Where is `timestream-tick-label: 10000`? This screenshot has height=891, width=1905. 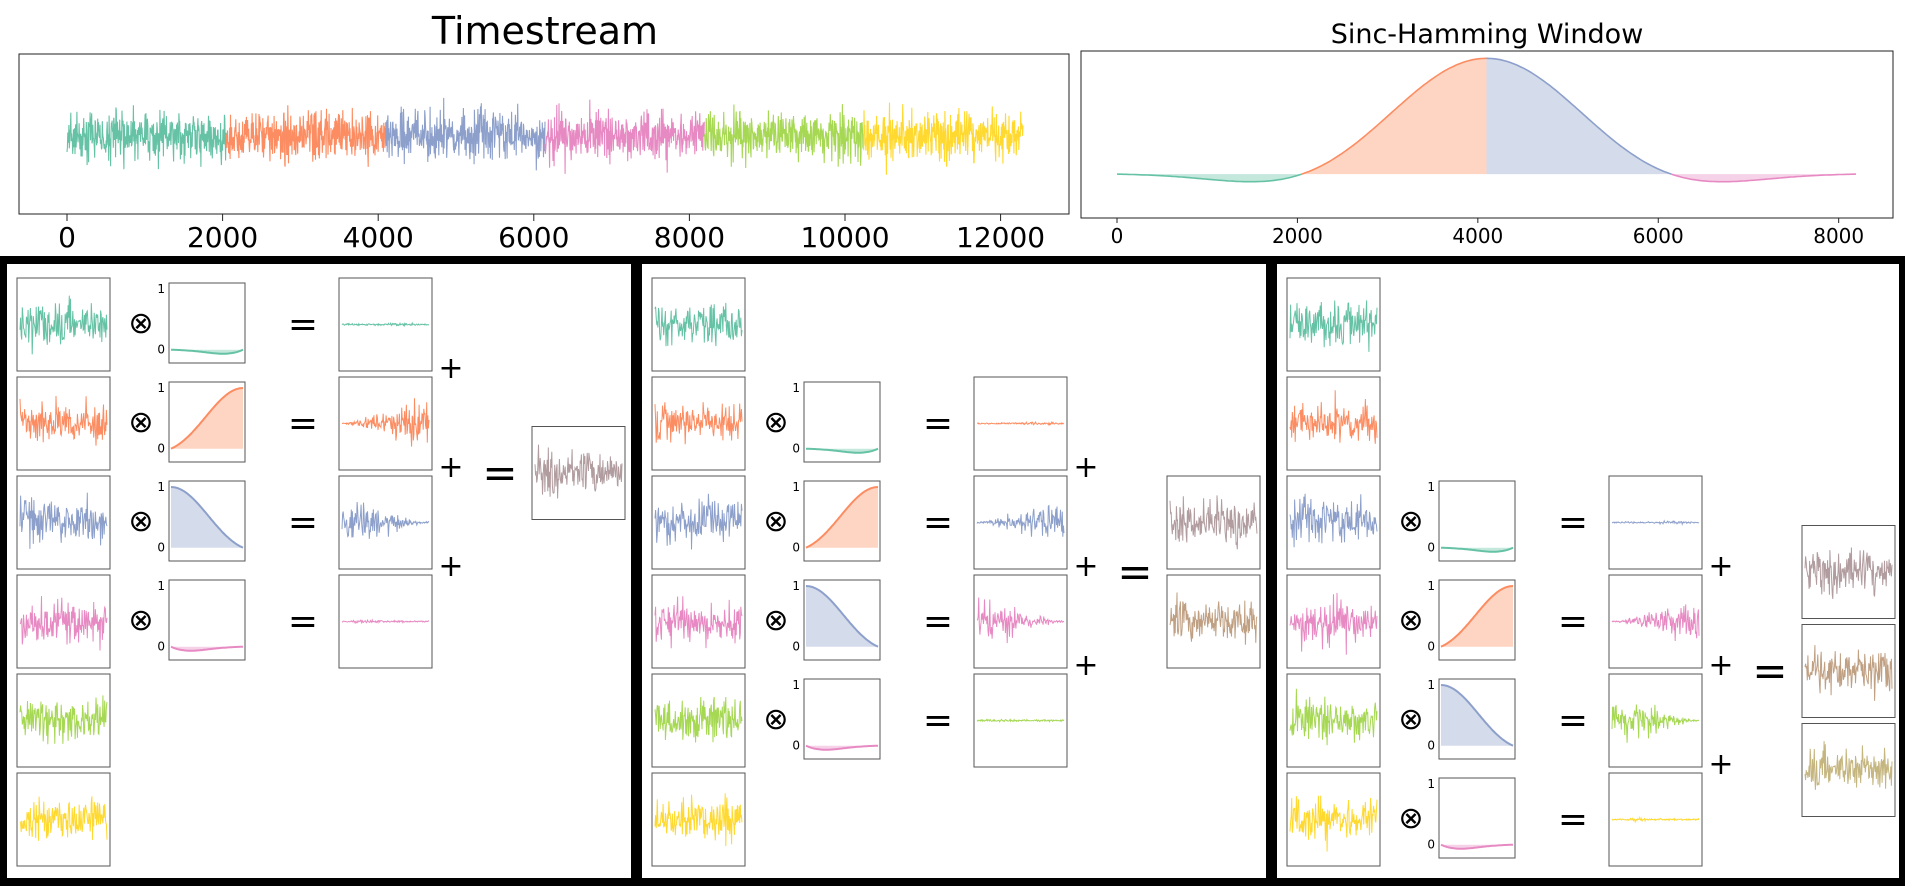
timestream-tick-label: 10000 is located at coordinates (844, 237).